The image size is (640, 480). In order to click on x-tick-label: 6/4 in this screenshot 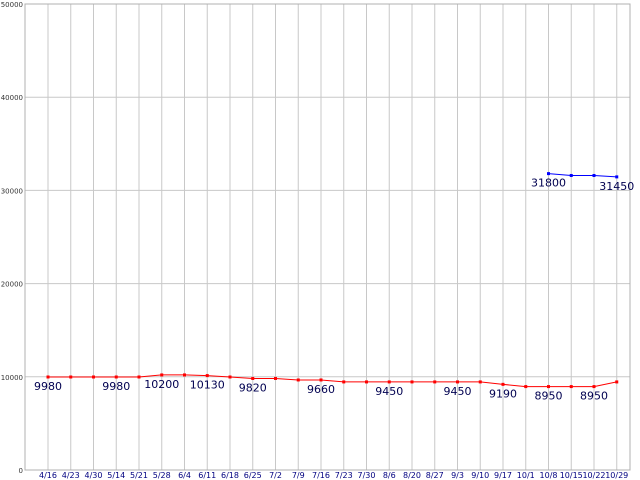, I will do `click(184, 475)`.